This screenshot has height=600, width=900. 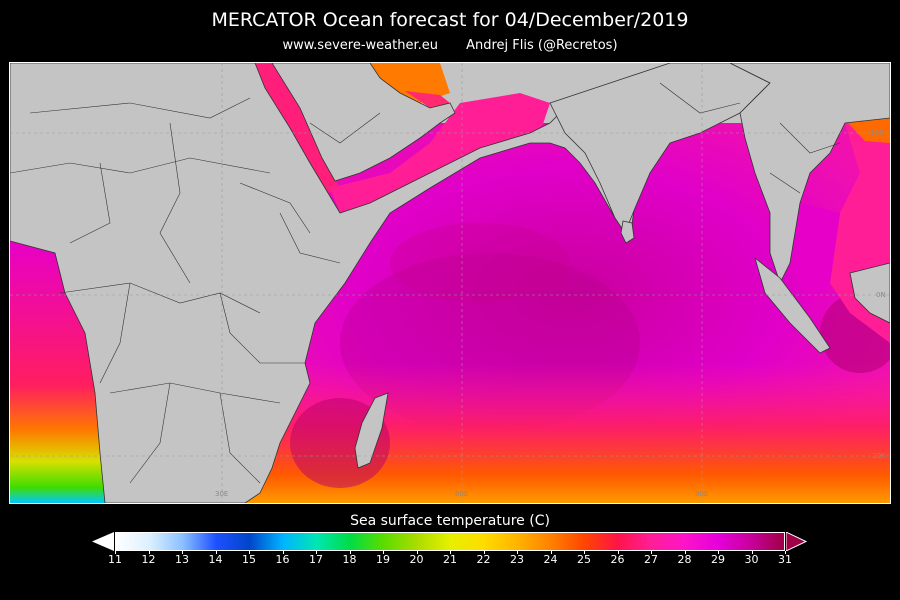 What do you see at coordinates (450, 541) in the screenshot?
I see `color-bar` at bounding box center [450, 541].